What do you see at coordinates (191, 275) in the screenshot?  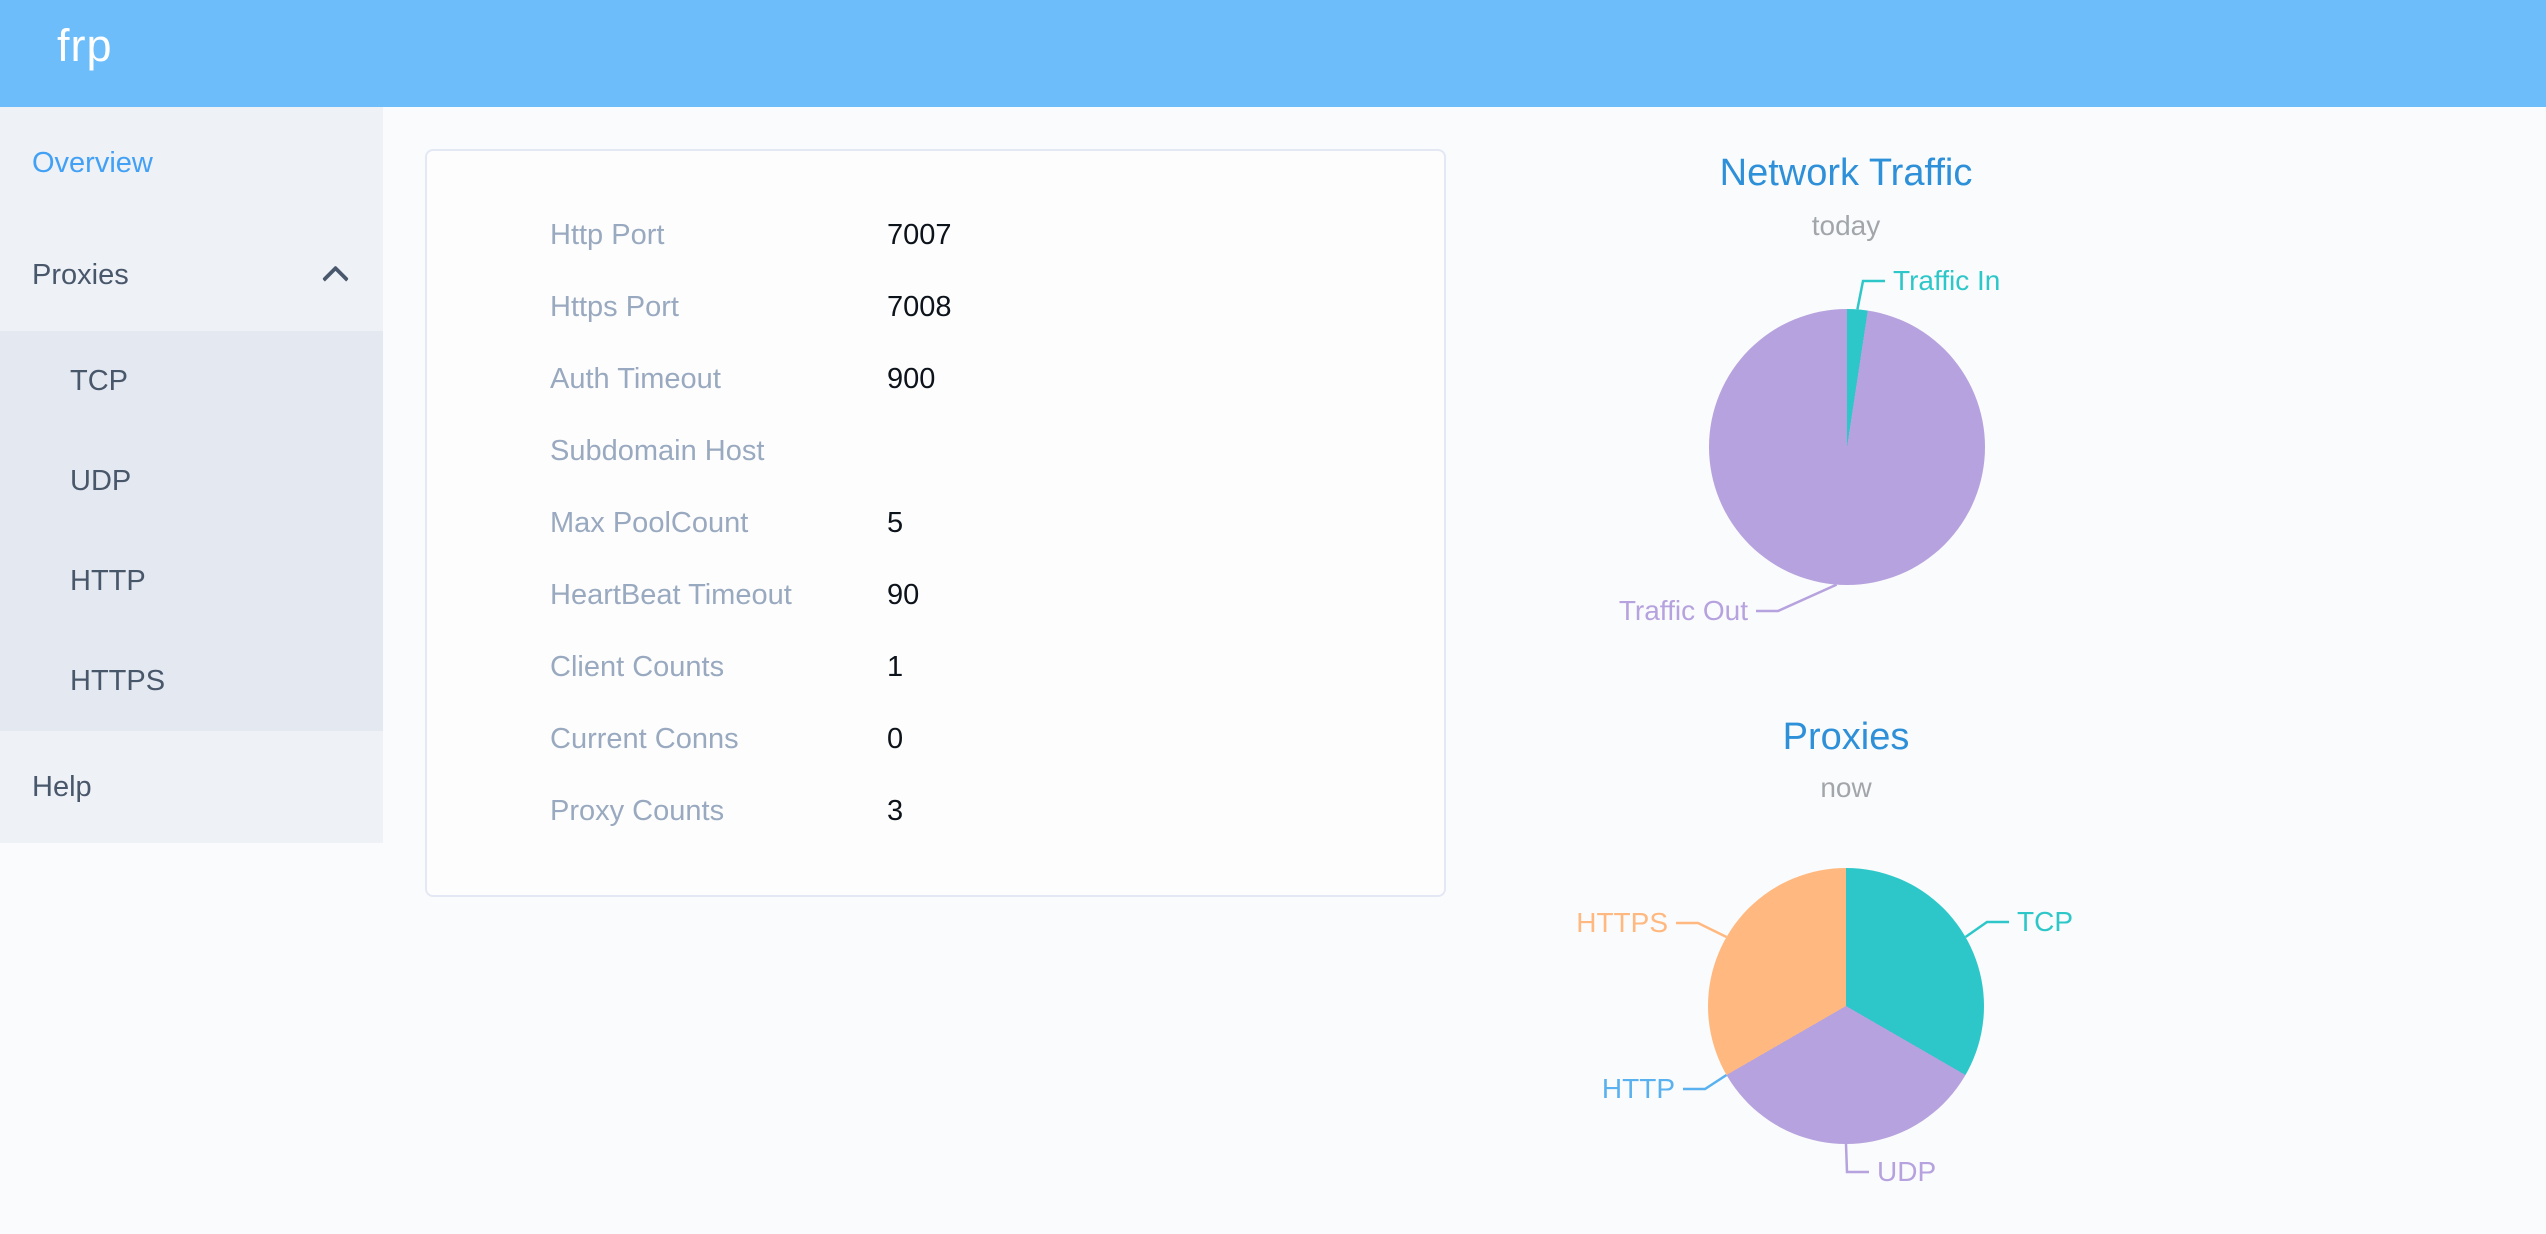 I see `sidebar-item-proxies: Proxies` at bounding box center [191, 275].